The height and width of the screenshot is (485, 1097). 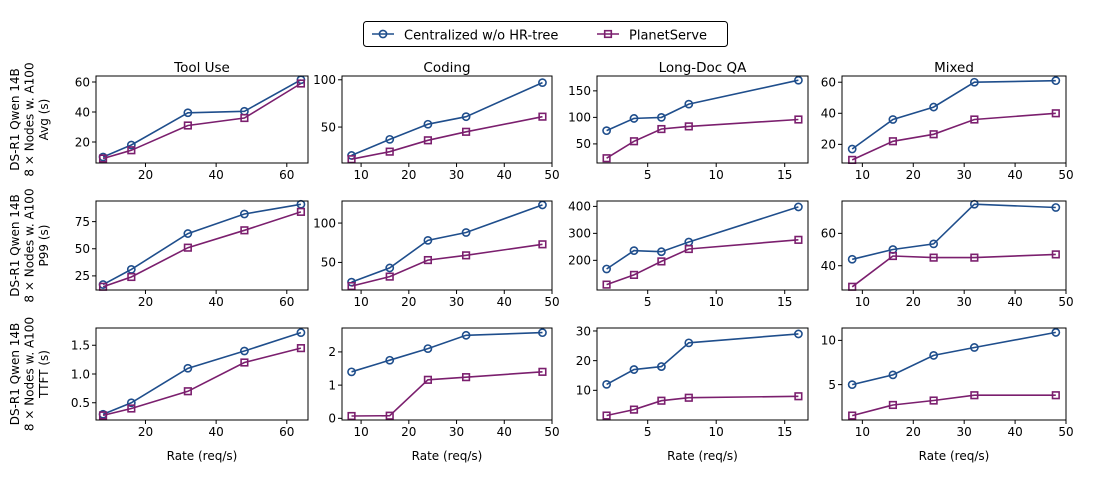 I want to click on row-label: TTFT (s), so click(x=44, y=374).